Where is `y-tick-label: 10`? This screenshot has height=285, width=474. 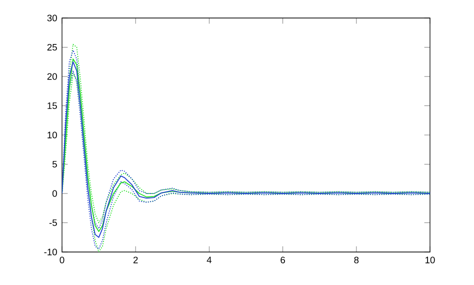
y-tick-label: 10 is located at coordinates (52, 135).